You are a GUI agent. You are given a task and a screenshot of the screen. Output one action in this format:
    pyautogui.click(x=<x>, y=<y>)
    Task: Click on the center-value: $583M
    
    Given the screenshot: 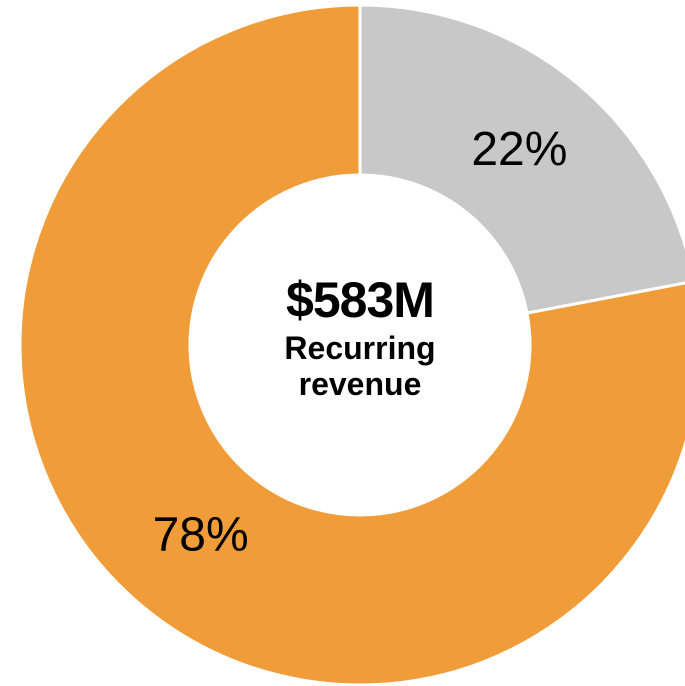 What is the action you would take?
    pyautogui.click(x=360, y=300)
    